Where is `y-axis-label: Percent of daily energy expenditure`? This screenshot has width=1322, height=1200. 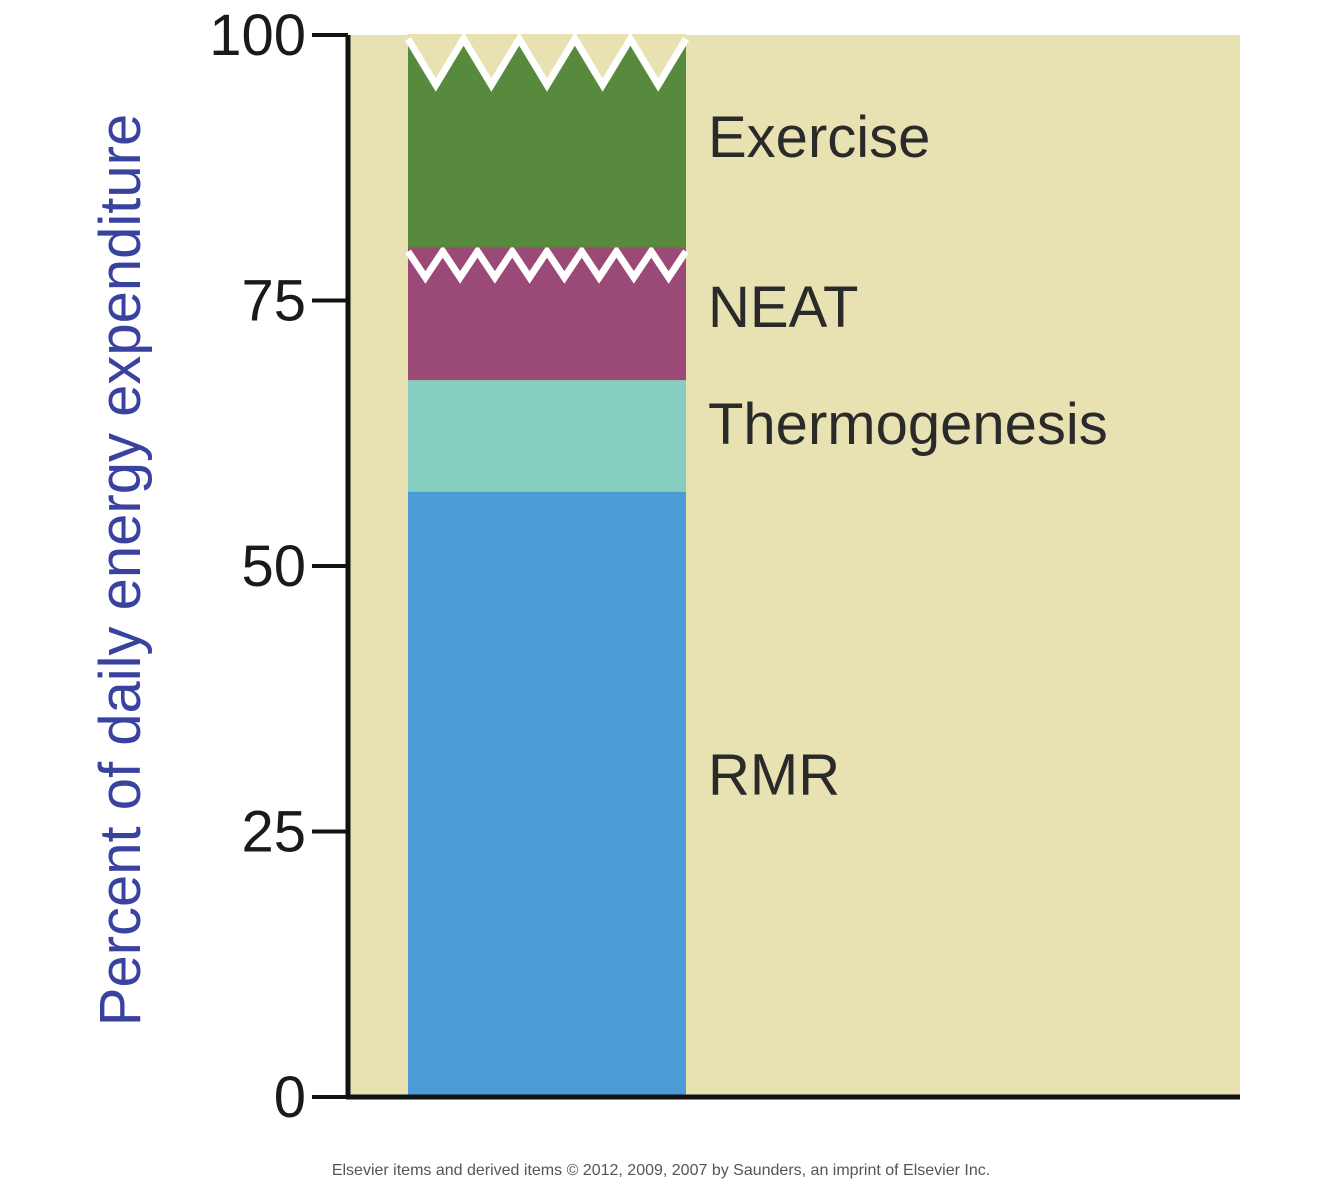 y-axis-label: Percent of daily energy expenditure is located at coordinates (120, 570).